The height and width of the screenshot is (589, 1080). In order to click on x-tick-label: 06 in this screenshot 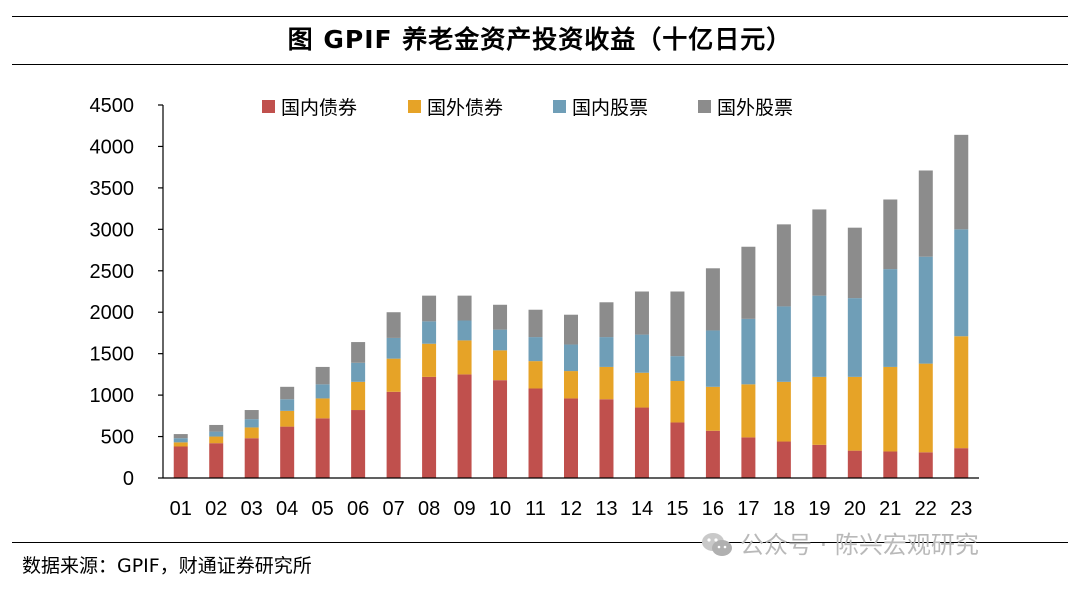, I will do `click(358, 509)`.